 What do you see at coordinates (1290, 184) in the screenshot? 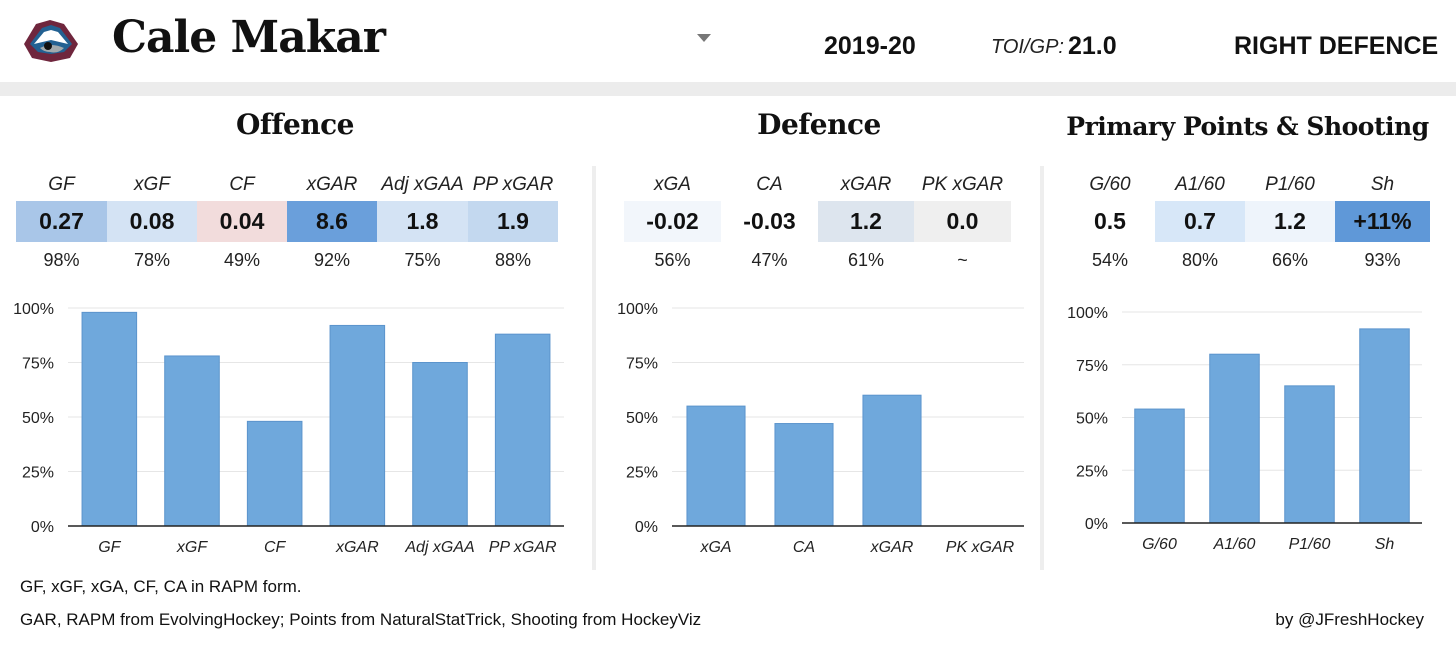
I see `stat-label: P1/60` at bounding box center [1290, 184].